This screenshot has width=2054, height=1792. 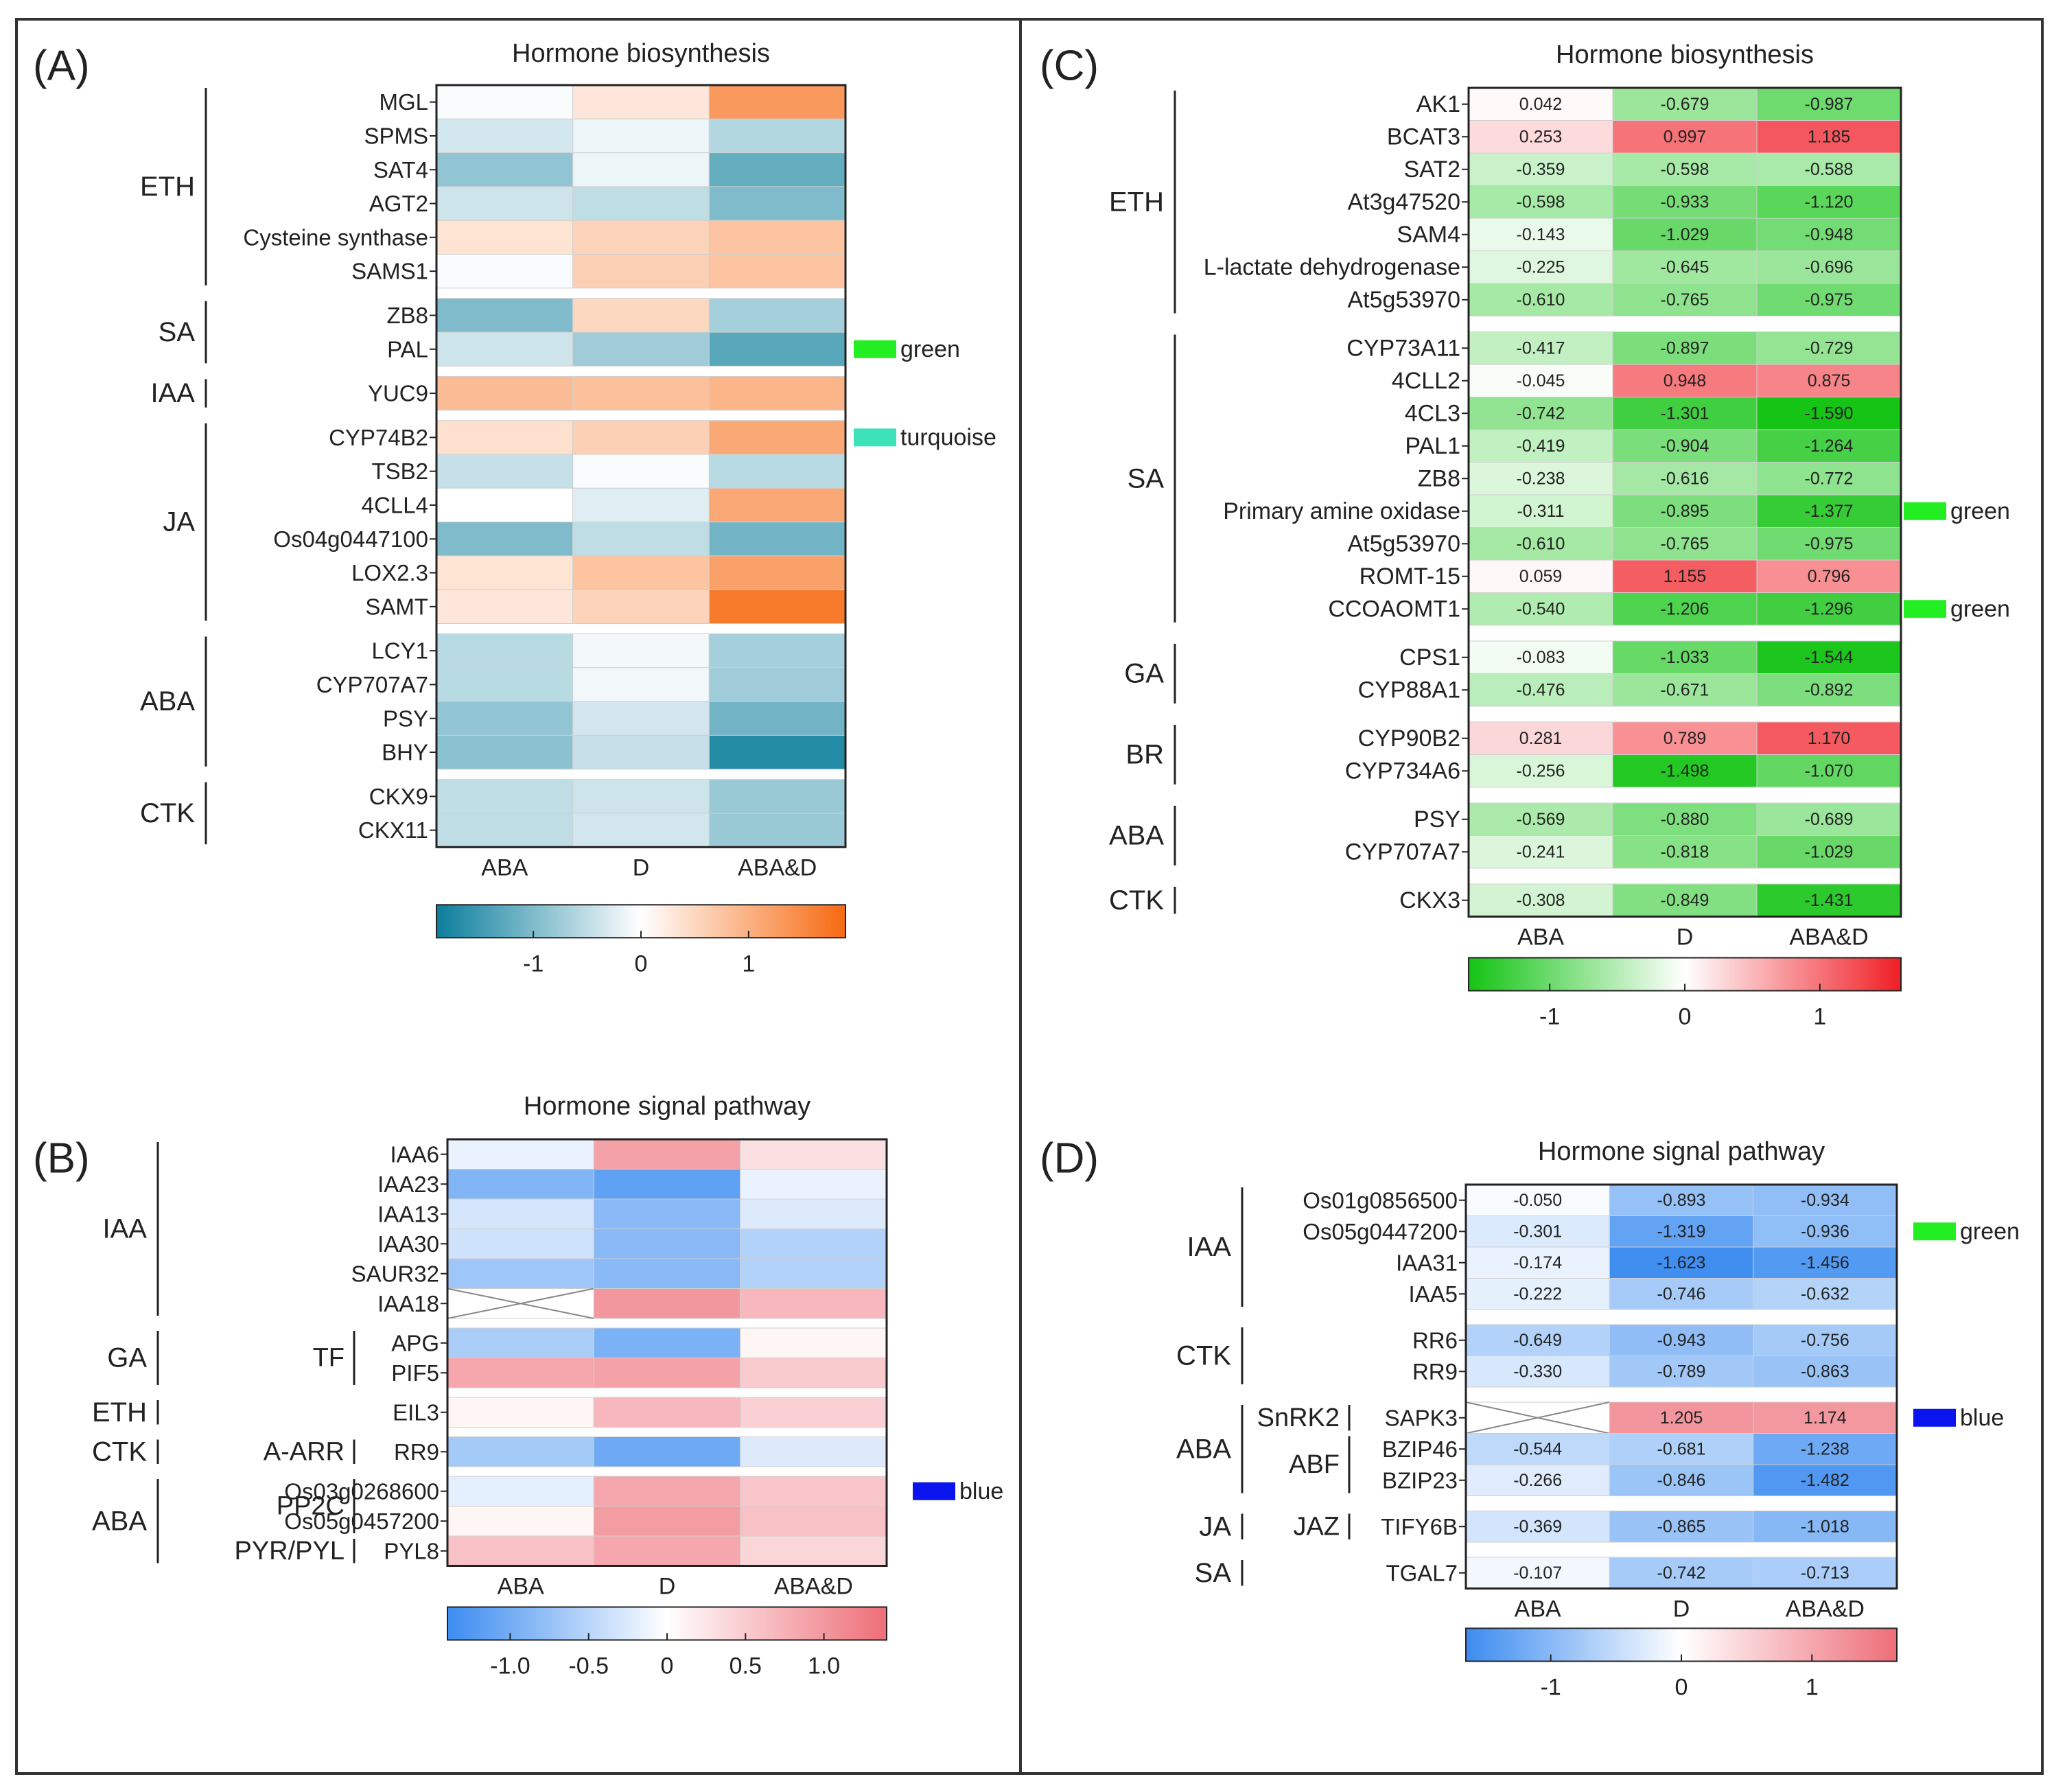 What do you see at coordinates (1430, 657) in the screenshot?
I see `gene-label: CPS1` at bounding box center [1430, 657].